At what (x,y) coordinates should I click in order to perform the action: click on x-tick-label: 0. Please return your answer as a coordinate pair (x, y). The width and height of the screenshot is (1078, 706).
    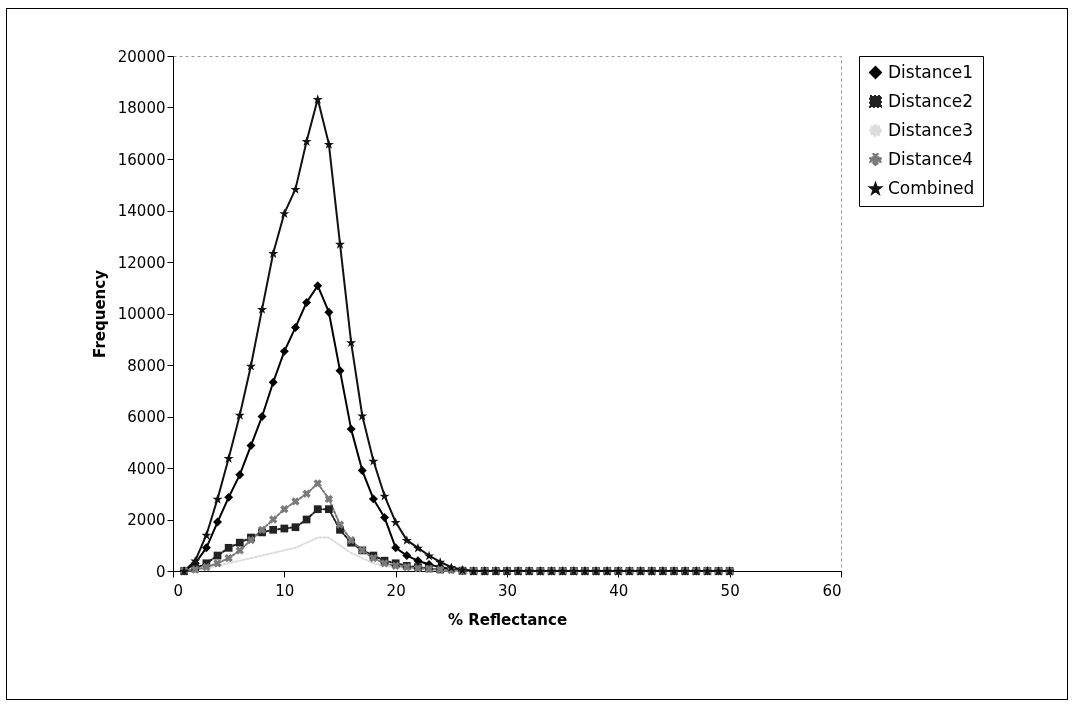
    Looking at the image, I should click on (178, 590).